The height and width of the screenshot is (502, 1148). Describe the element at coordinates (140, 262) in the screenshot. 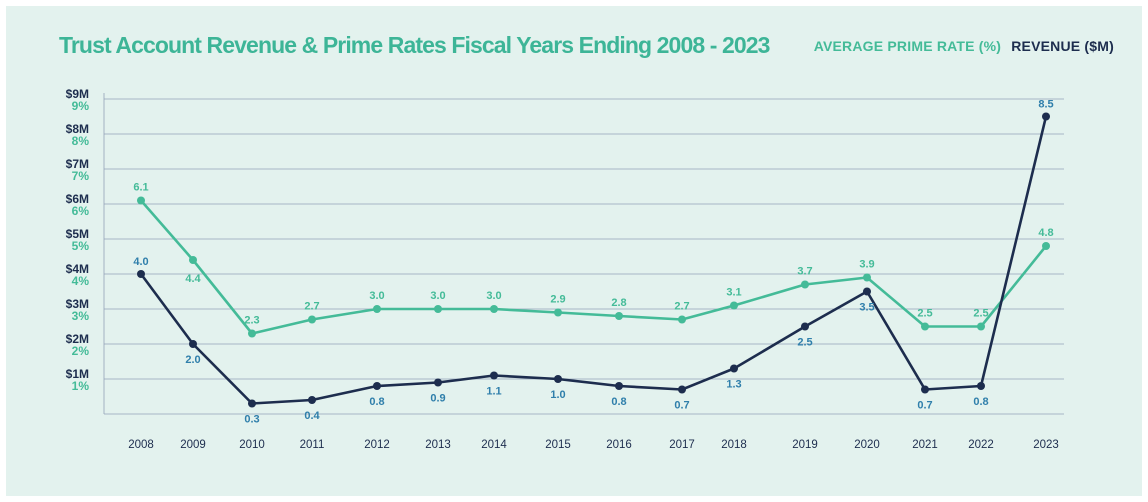

I see `revenue-data-label: 4.0` at that location.